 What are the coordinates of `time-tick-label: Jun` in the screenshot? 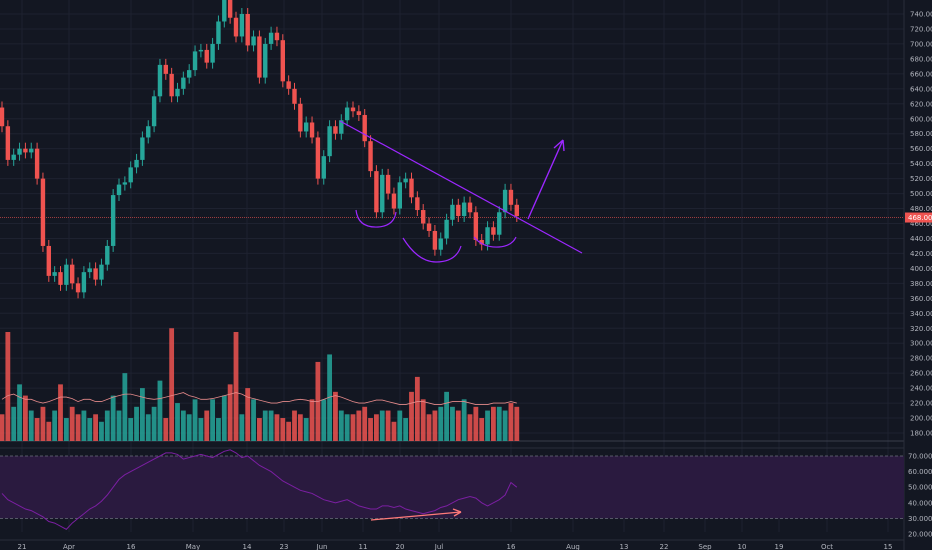 It's located at (322, 546).